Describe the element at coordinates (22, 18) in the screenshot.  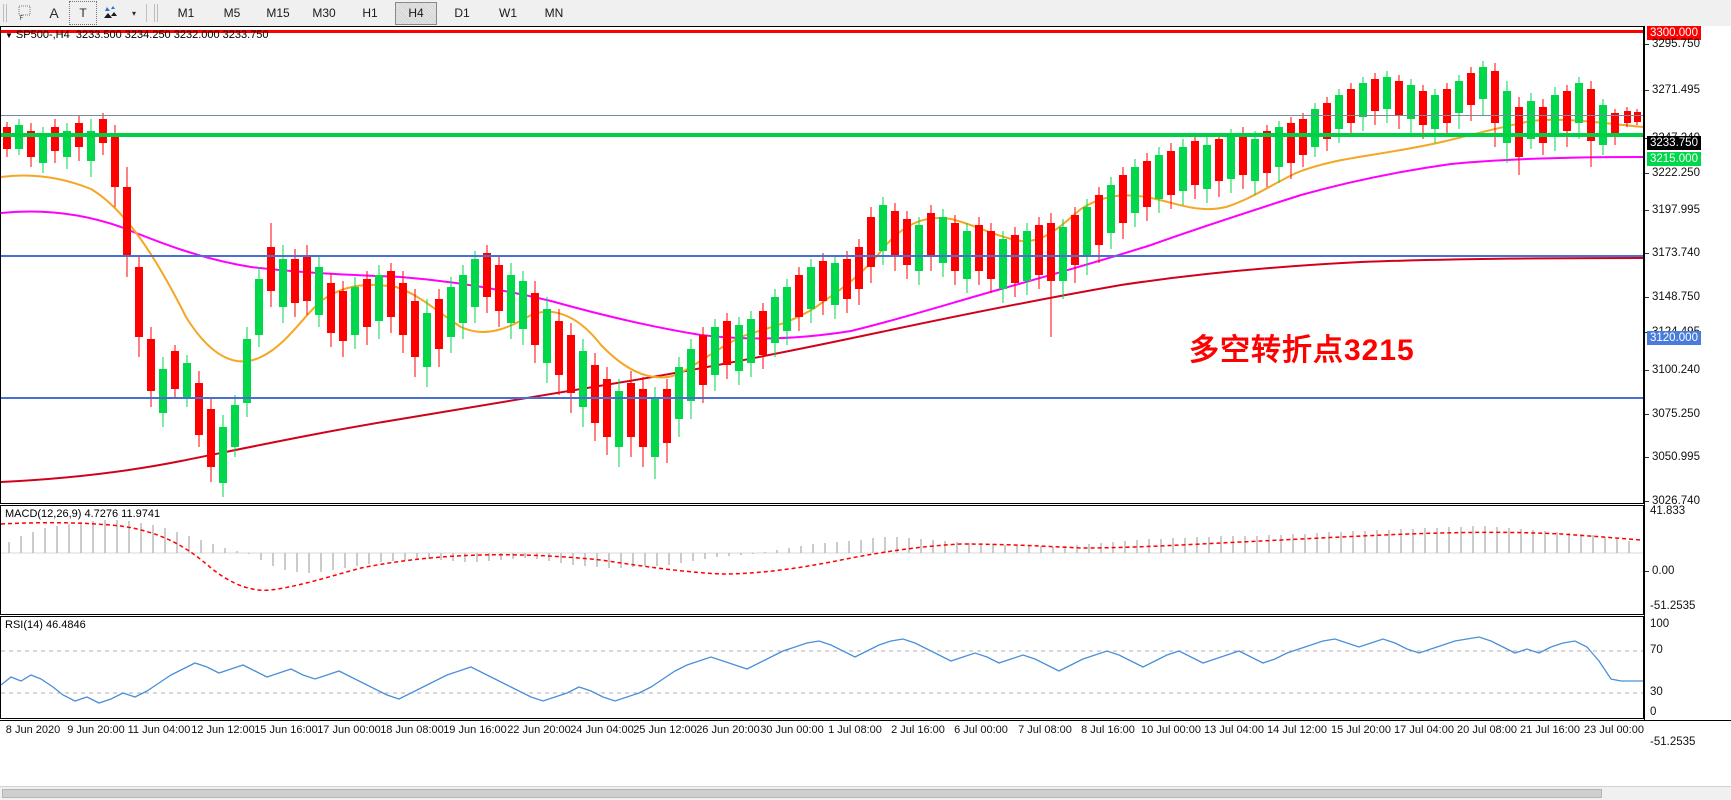
I see `svg-text: F` at that location.